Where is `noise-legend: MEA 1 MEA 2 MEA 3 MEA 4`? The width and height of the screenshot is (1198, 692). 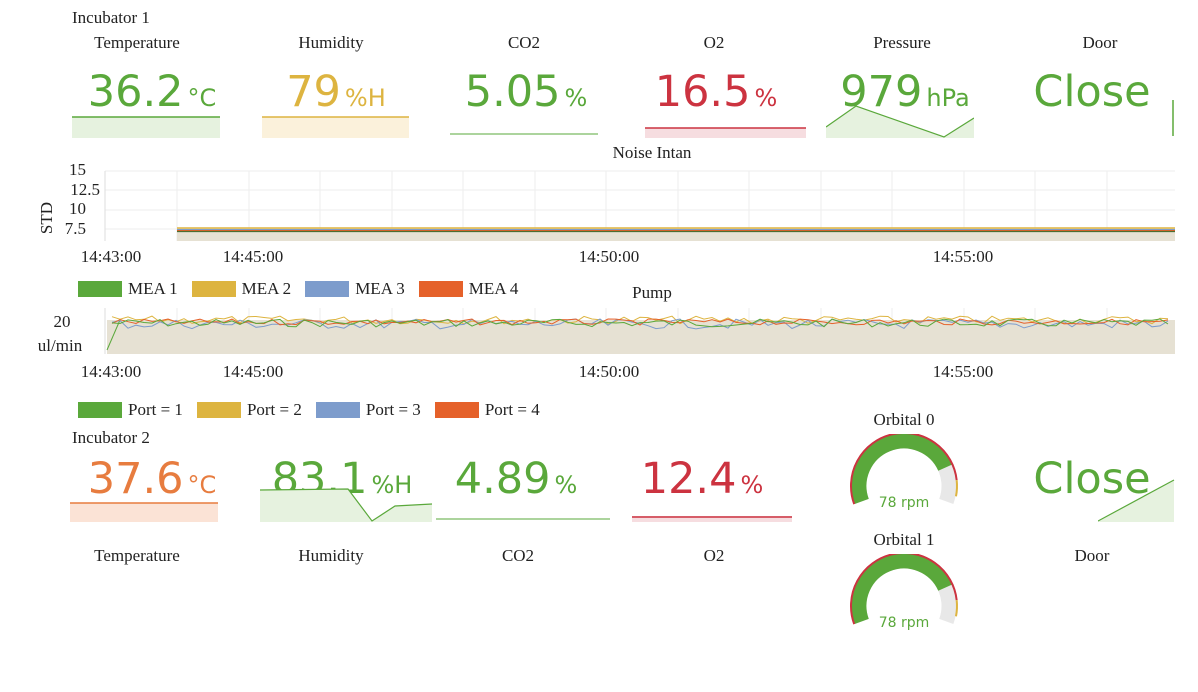
noise-legend: MEA 1 MEA 2 MEA 3 MEA 4 is located at coordinates (298, 289).